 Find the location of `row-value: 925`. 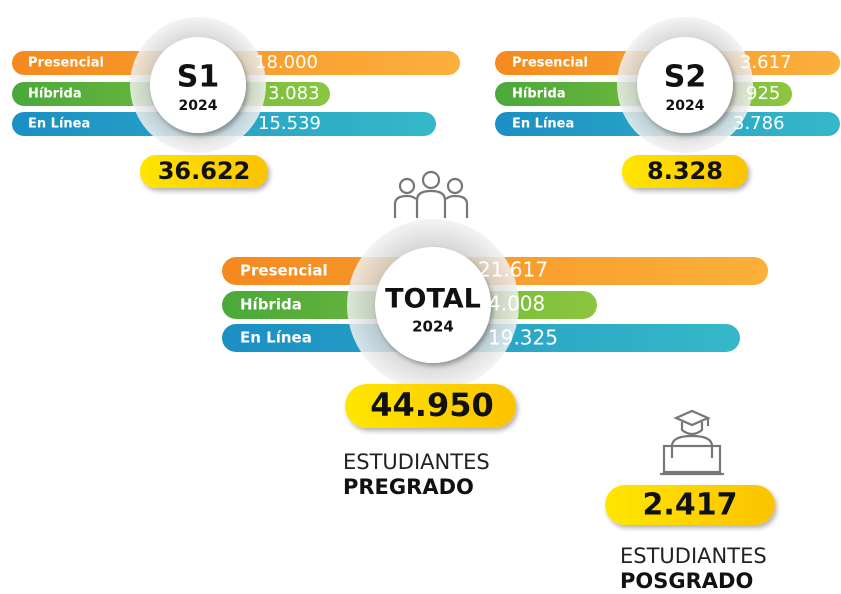

row-value: 925 is located at coordinates (763, 93).